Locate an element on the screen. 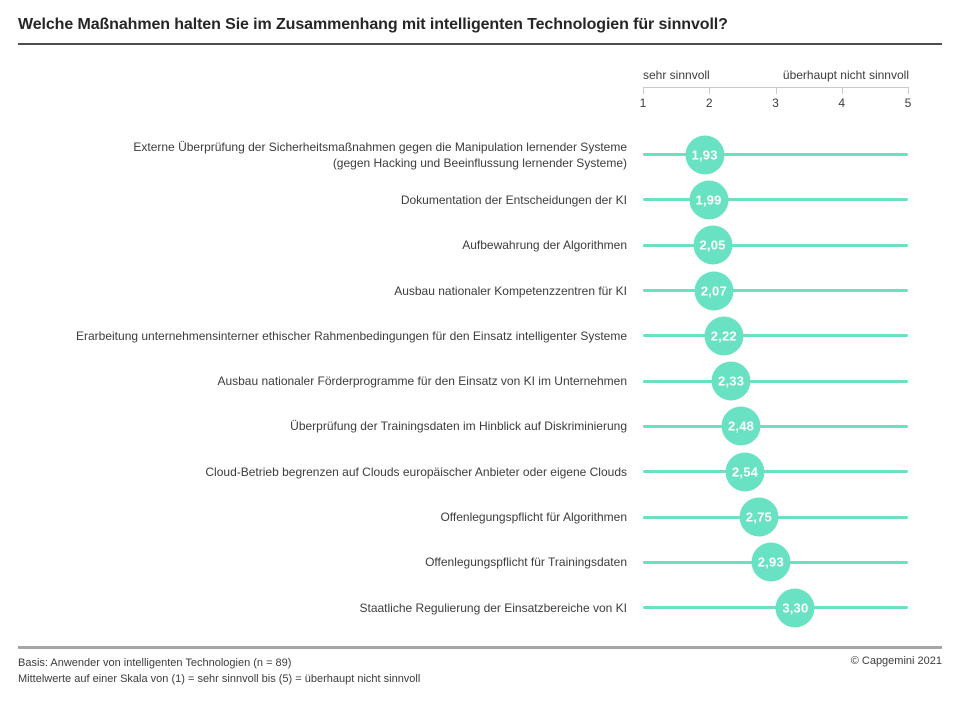  value-bubble: 2,05 is located at coordinates (713, 245).